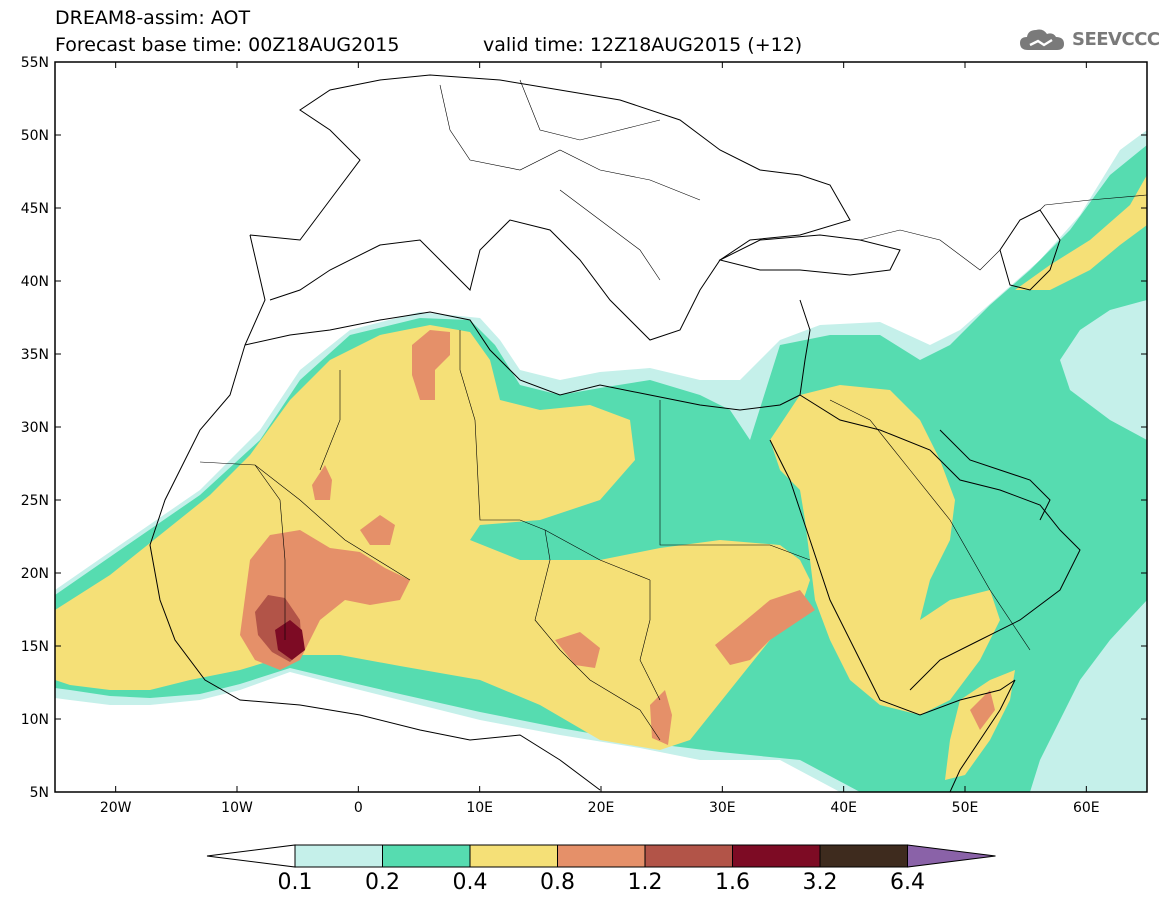  What do you see at coordinates (377, 530) in the screenshot?
I see `aot-band-0.8-a` at bounding box center [377, 530].